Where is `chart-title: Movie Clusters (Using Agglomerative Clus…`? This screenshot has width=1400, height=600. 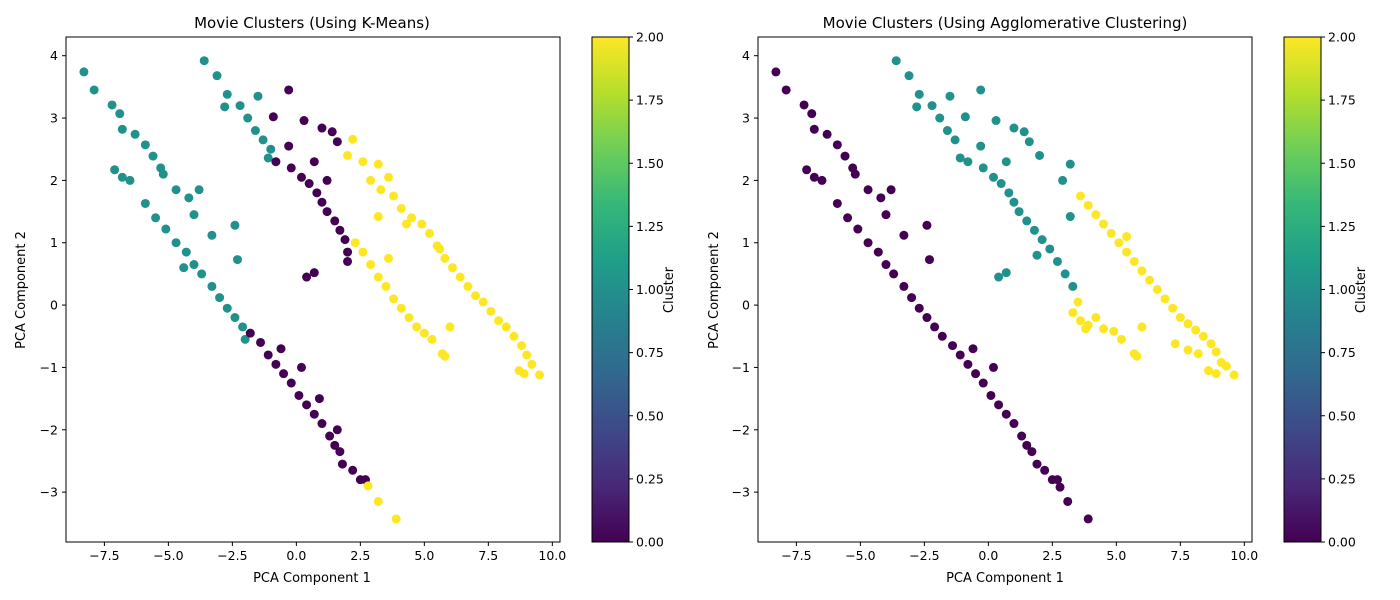
chart-title: Movie Clusters (Using Agglomerative Clus… is located at coordinates (1005, 23).